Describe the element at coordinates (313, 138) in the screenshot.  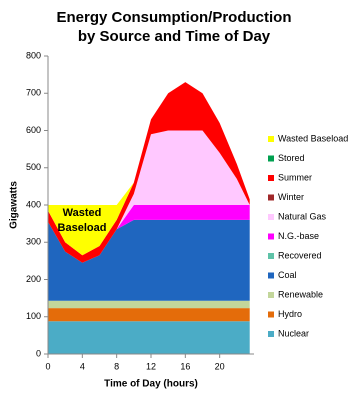
I see `legend-label: Wasted Baseload` at that location.